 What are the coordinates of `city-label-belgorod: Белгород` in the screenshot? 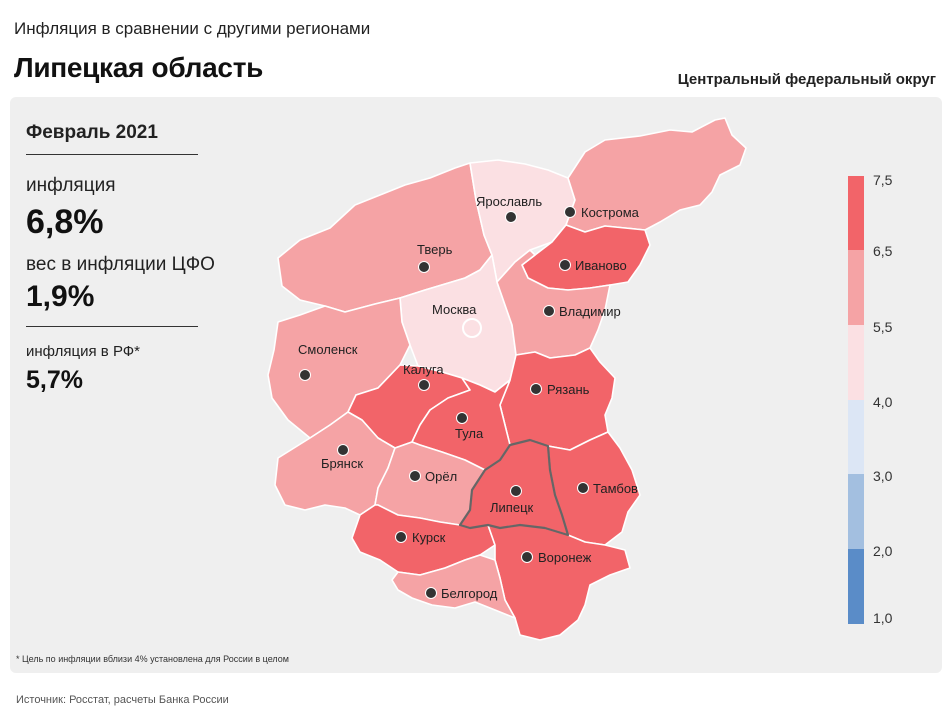 It's located at (469, 593).